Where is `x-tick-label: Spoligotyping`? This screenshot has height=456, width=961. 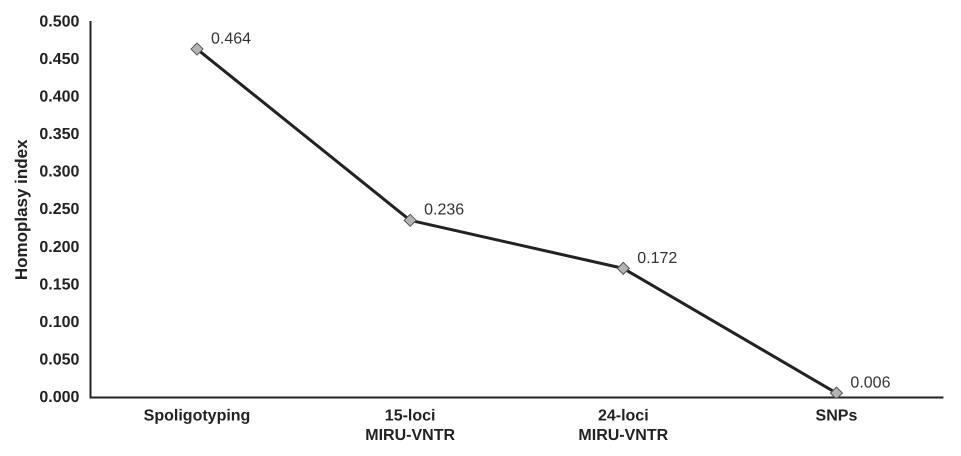
x-tick-label: Spoligotyping is located at coordinates (197, 416).